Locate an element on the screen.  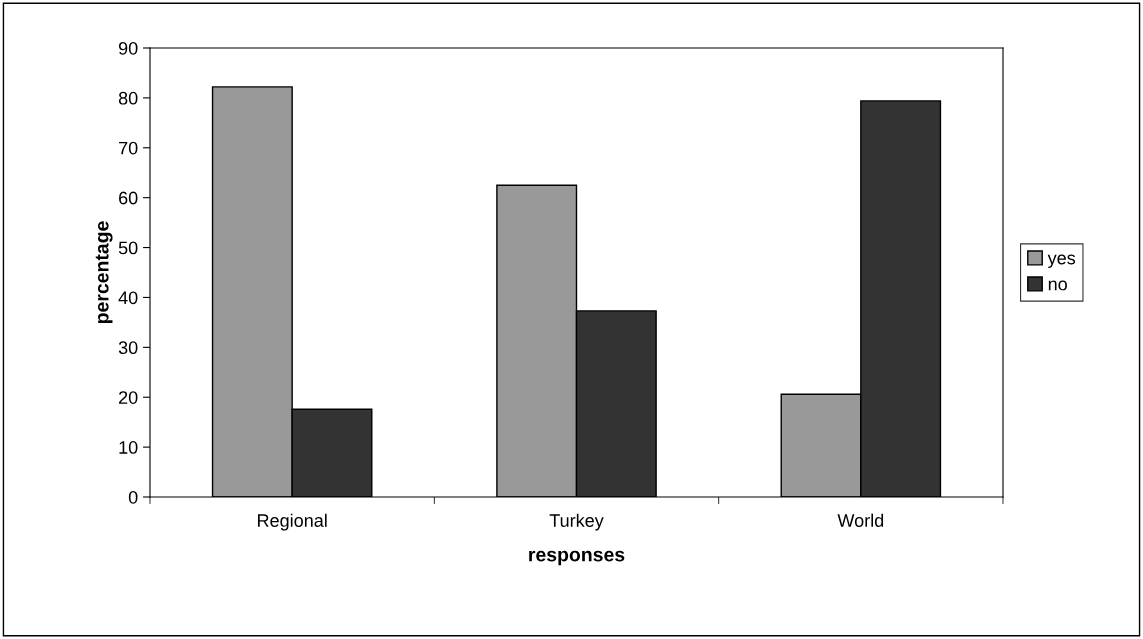
y-tick-label: 80 is located at coordinates (128, 98).